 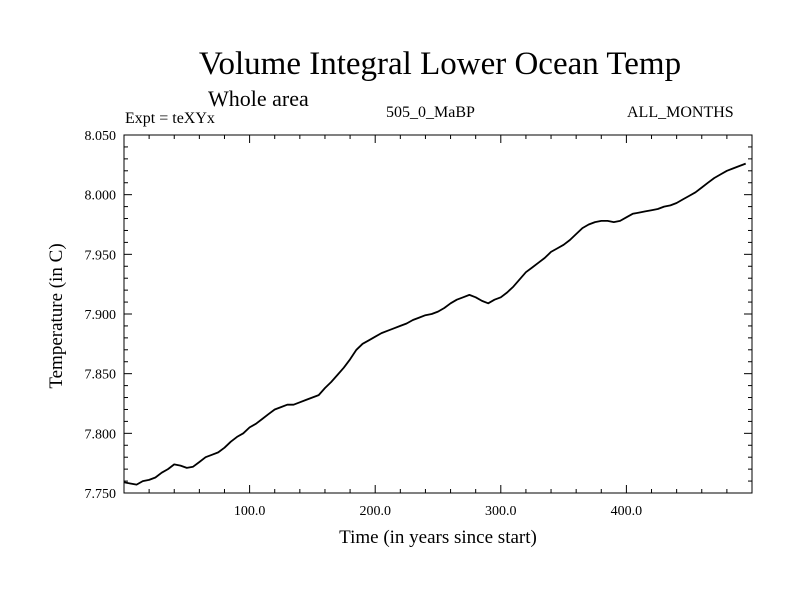 I want to click on y-tick-label: 7.950, so click(x=101, y=255).